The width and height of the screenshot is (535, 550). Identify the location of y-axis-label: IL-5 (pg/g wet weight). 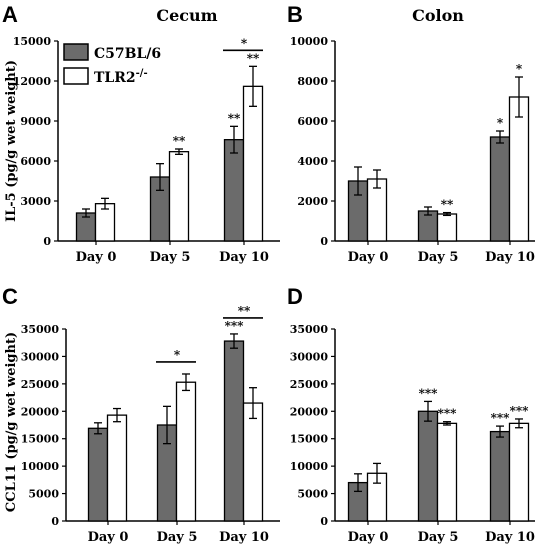
(11, 141).